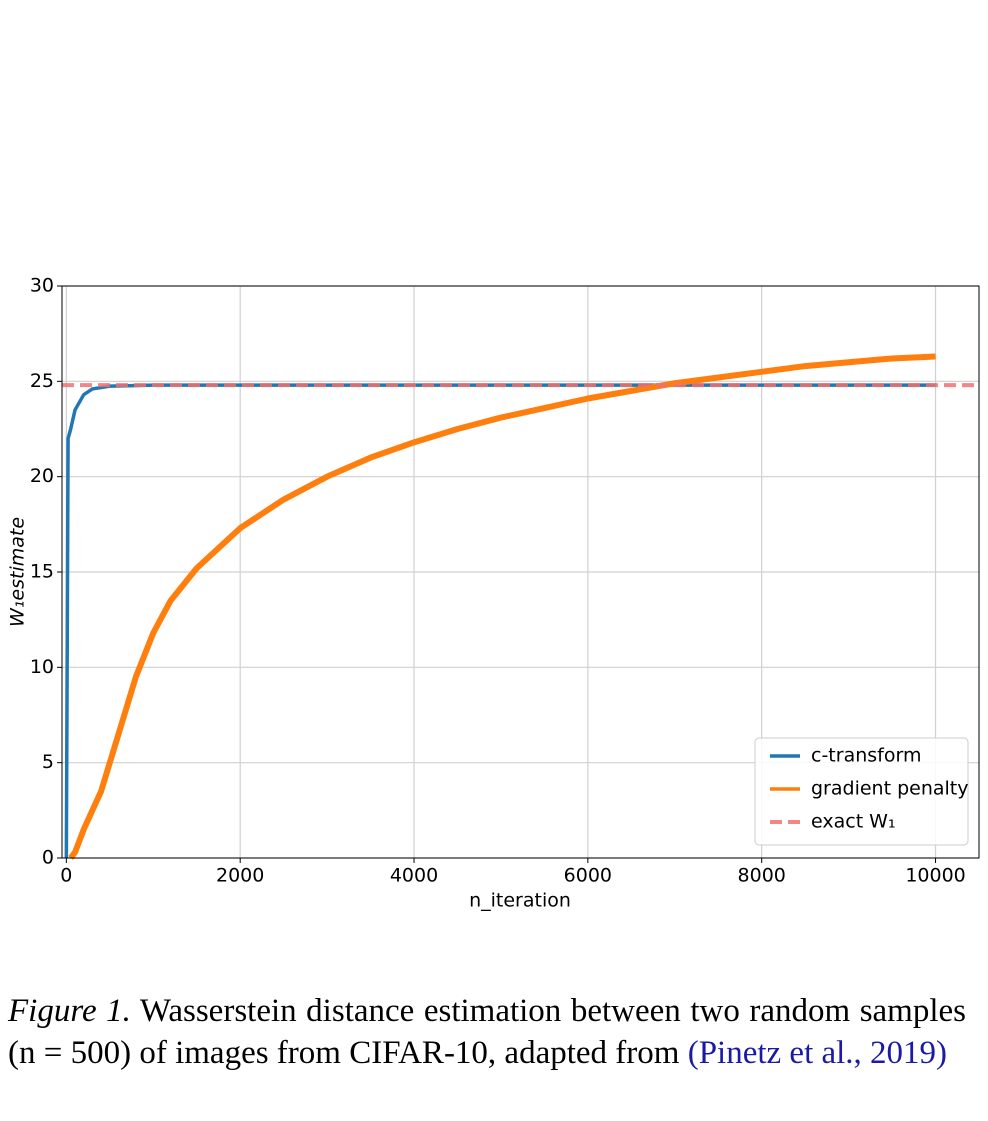 This screenshot has height=1121, width=988. I want to click on legend-box, so click(861, 791).